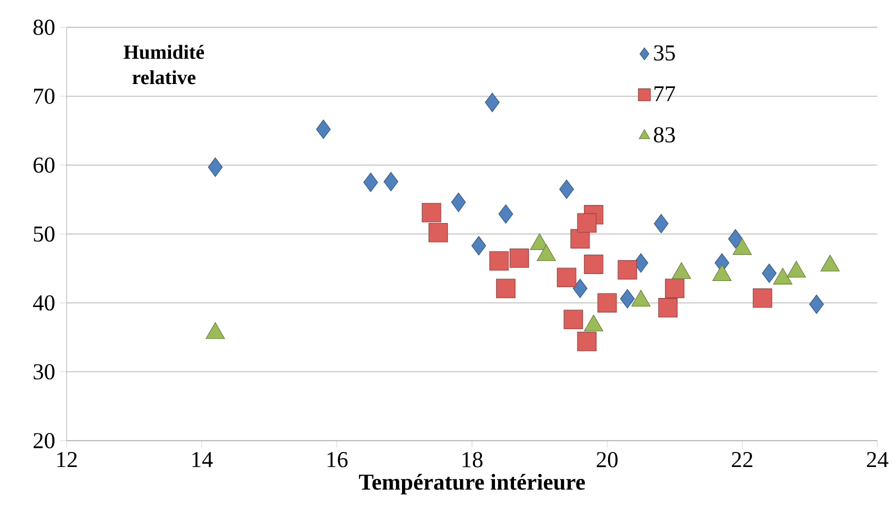  Describe the element at coordinates (664, 53) in the screenshot. I see `legend-label: 35` at that location.